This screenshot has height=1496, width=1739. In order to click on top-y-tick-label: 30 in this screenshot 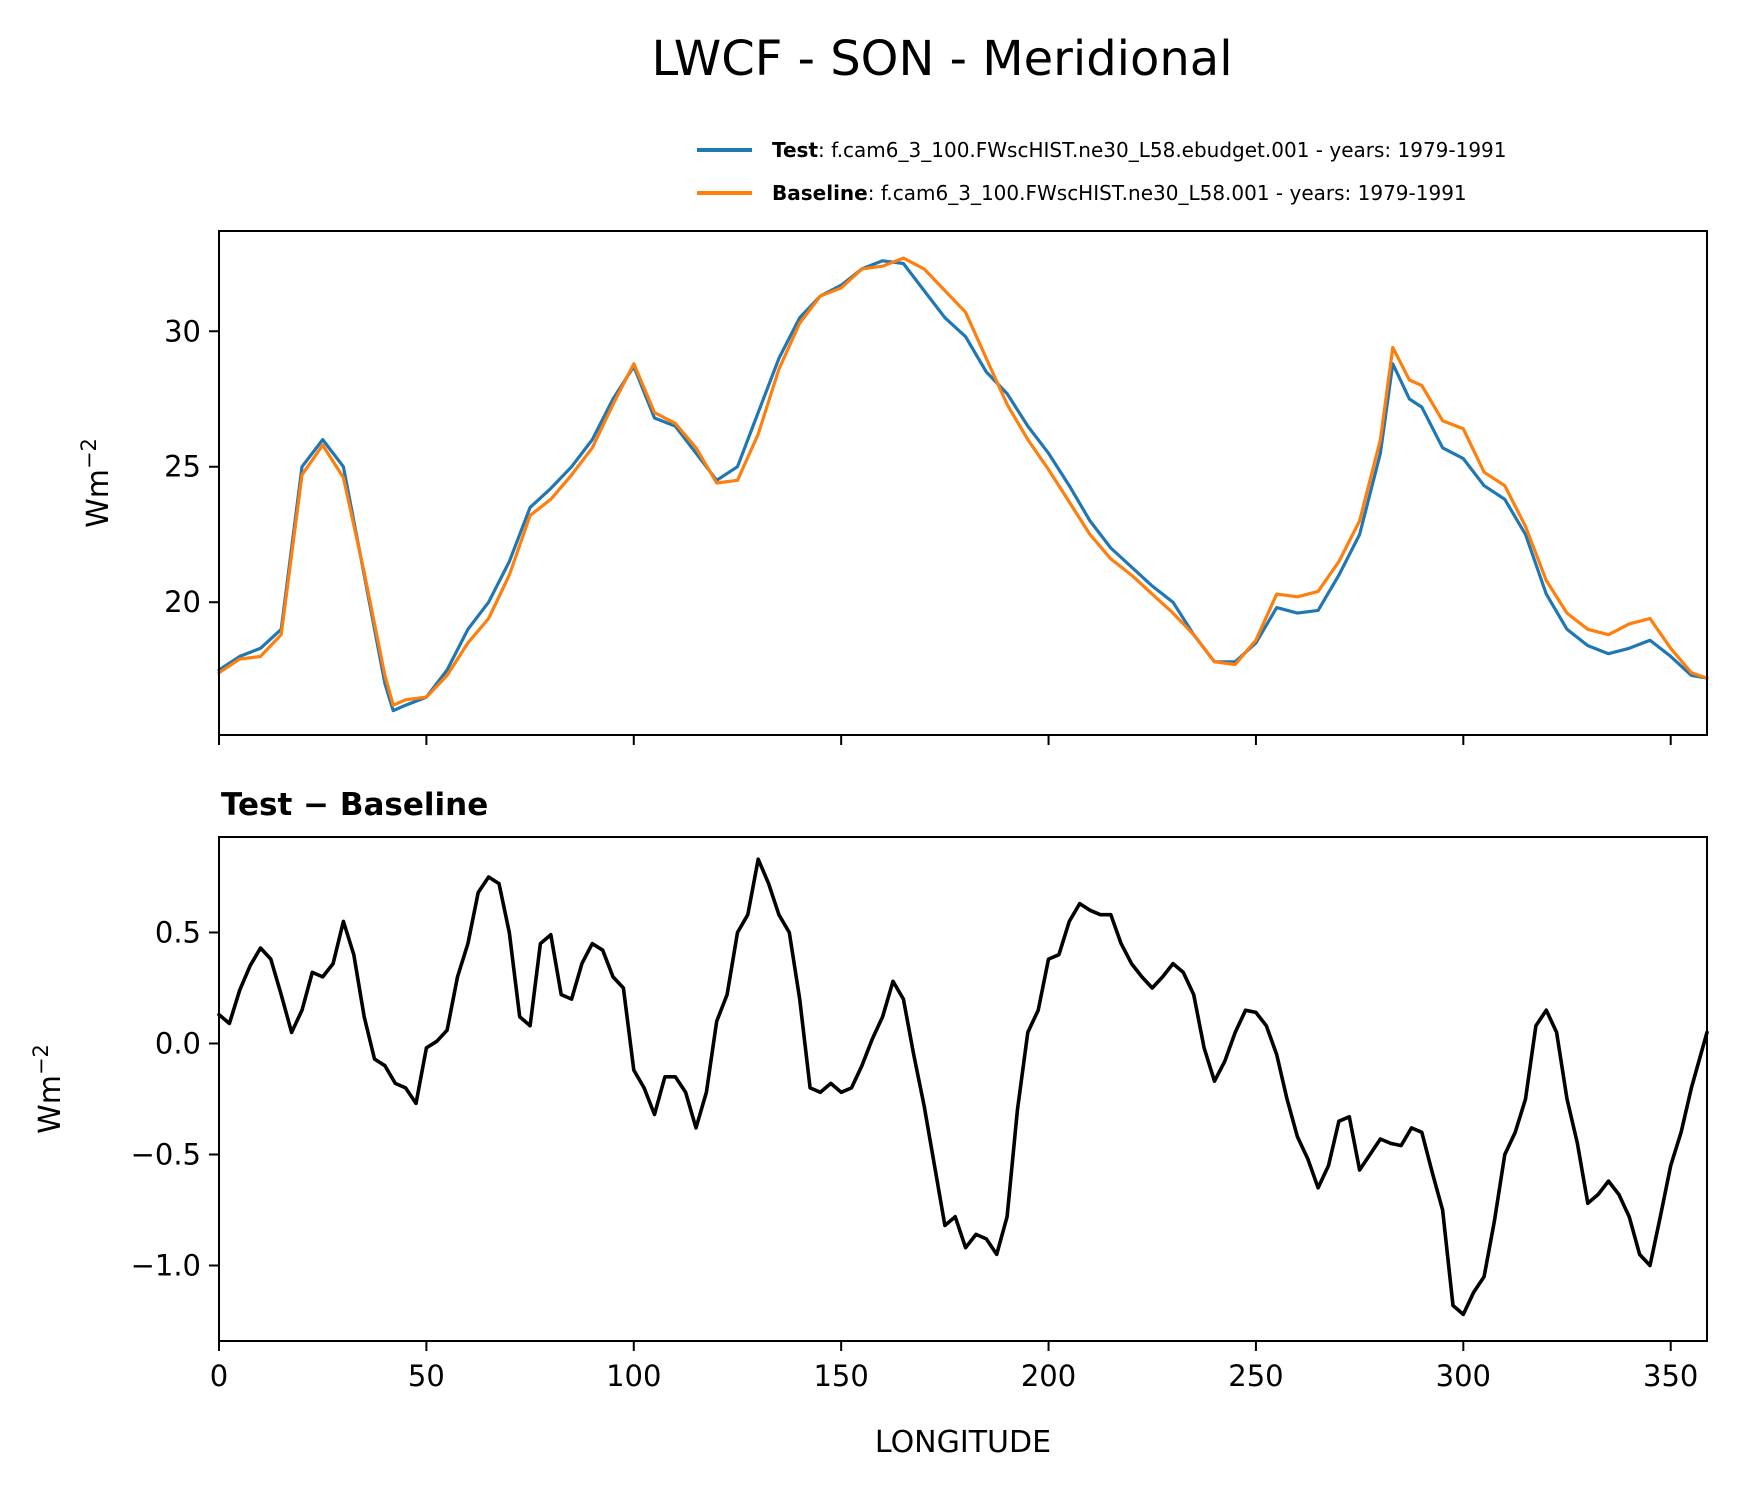, I will do `click(182, 331)`.